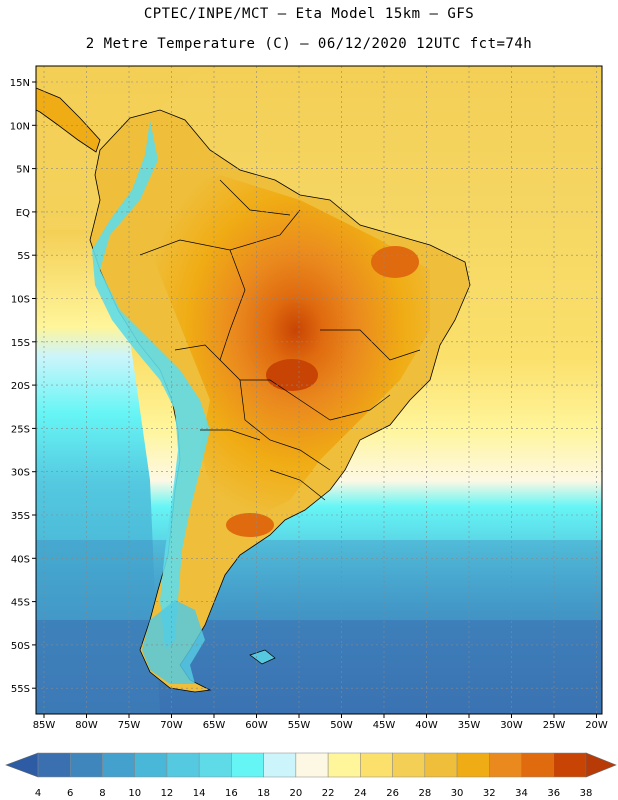 This screenshot has width=618, height=800. What do you see at coordinates (296, 793) in the screenshot?
I see `colorbar-value: 20` at bounding box center [296, 793].